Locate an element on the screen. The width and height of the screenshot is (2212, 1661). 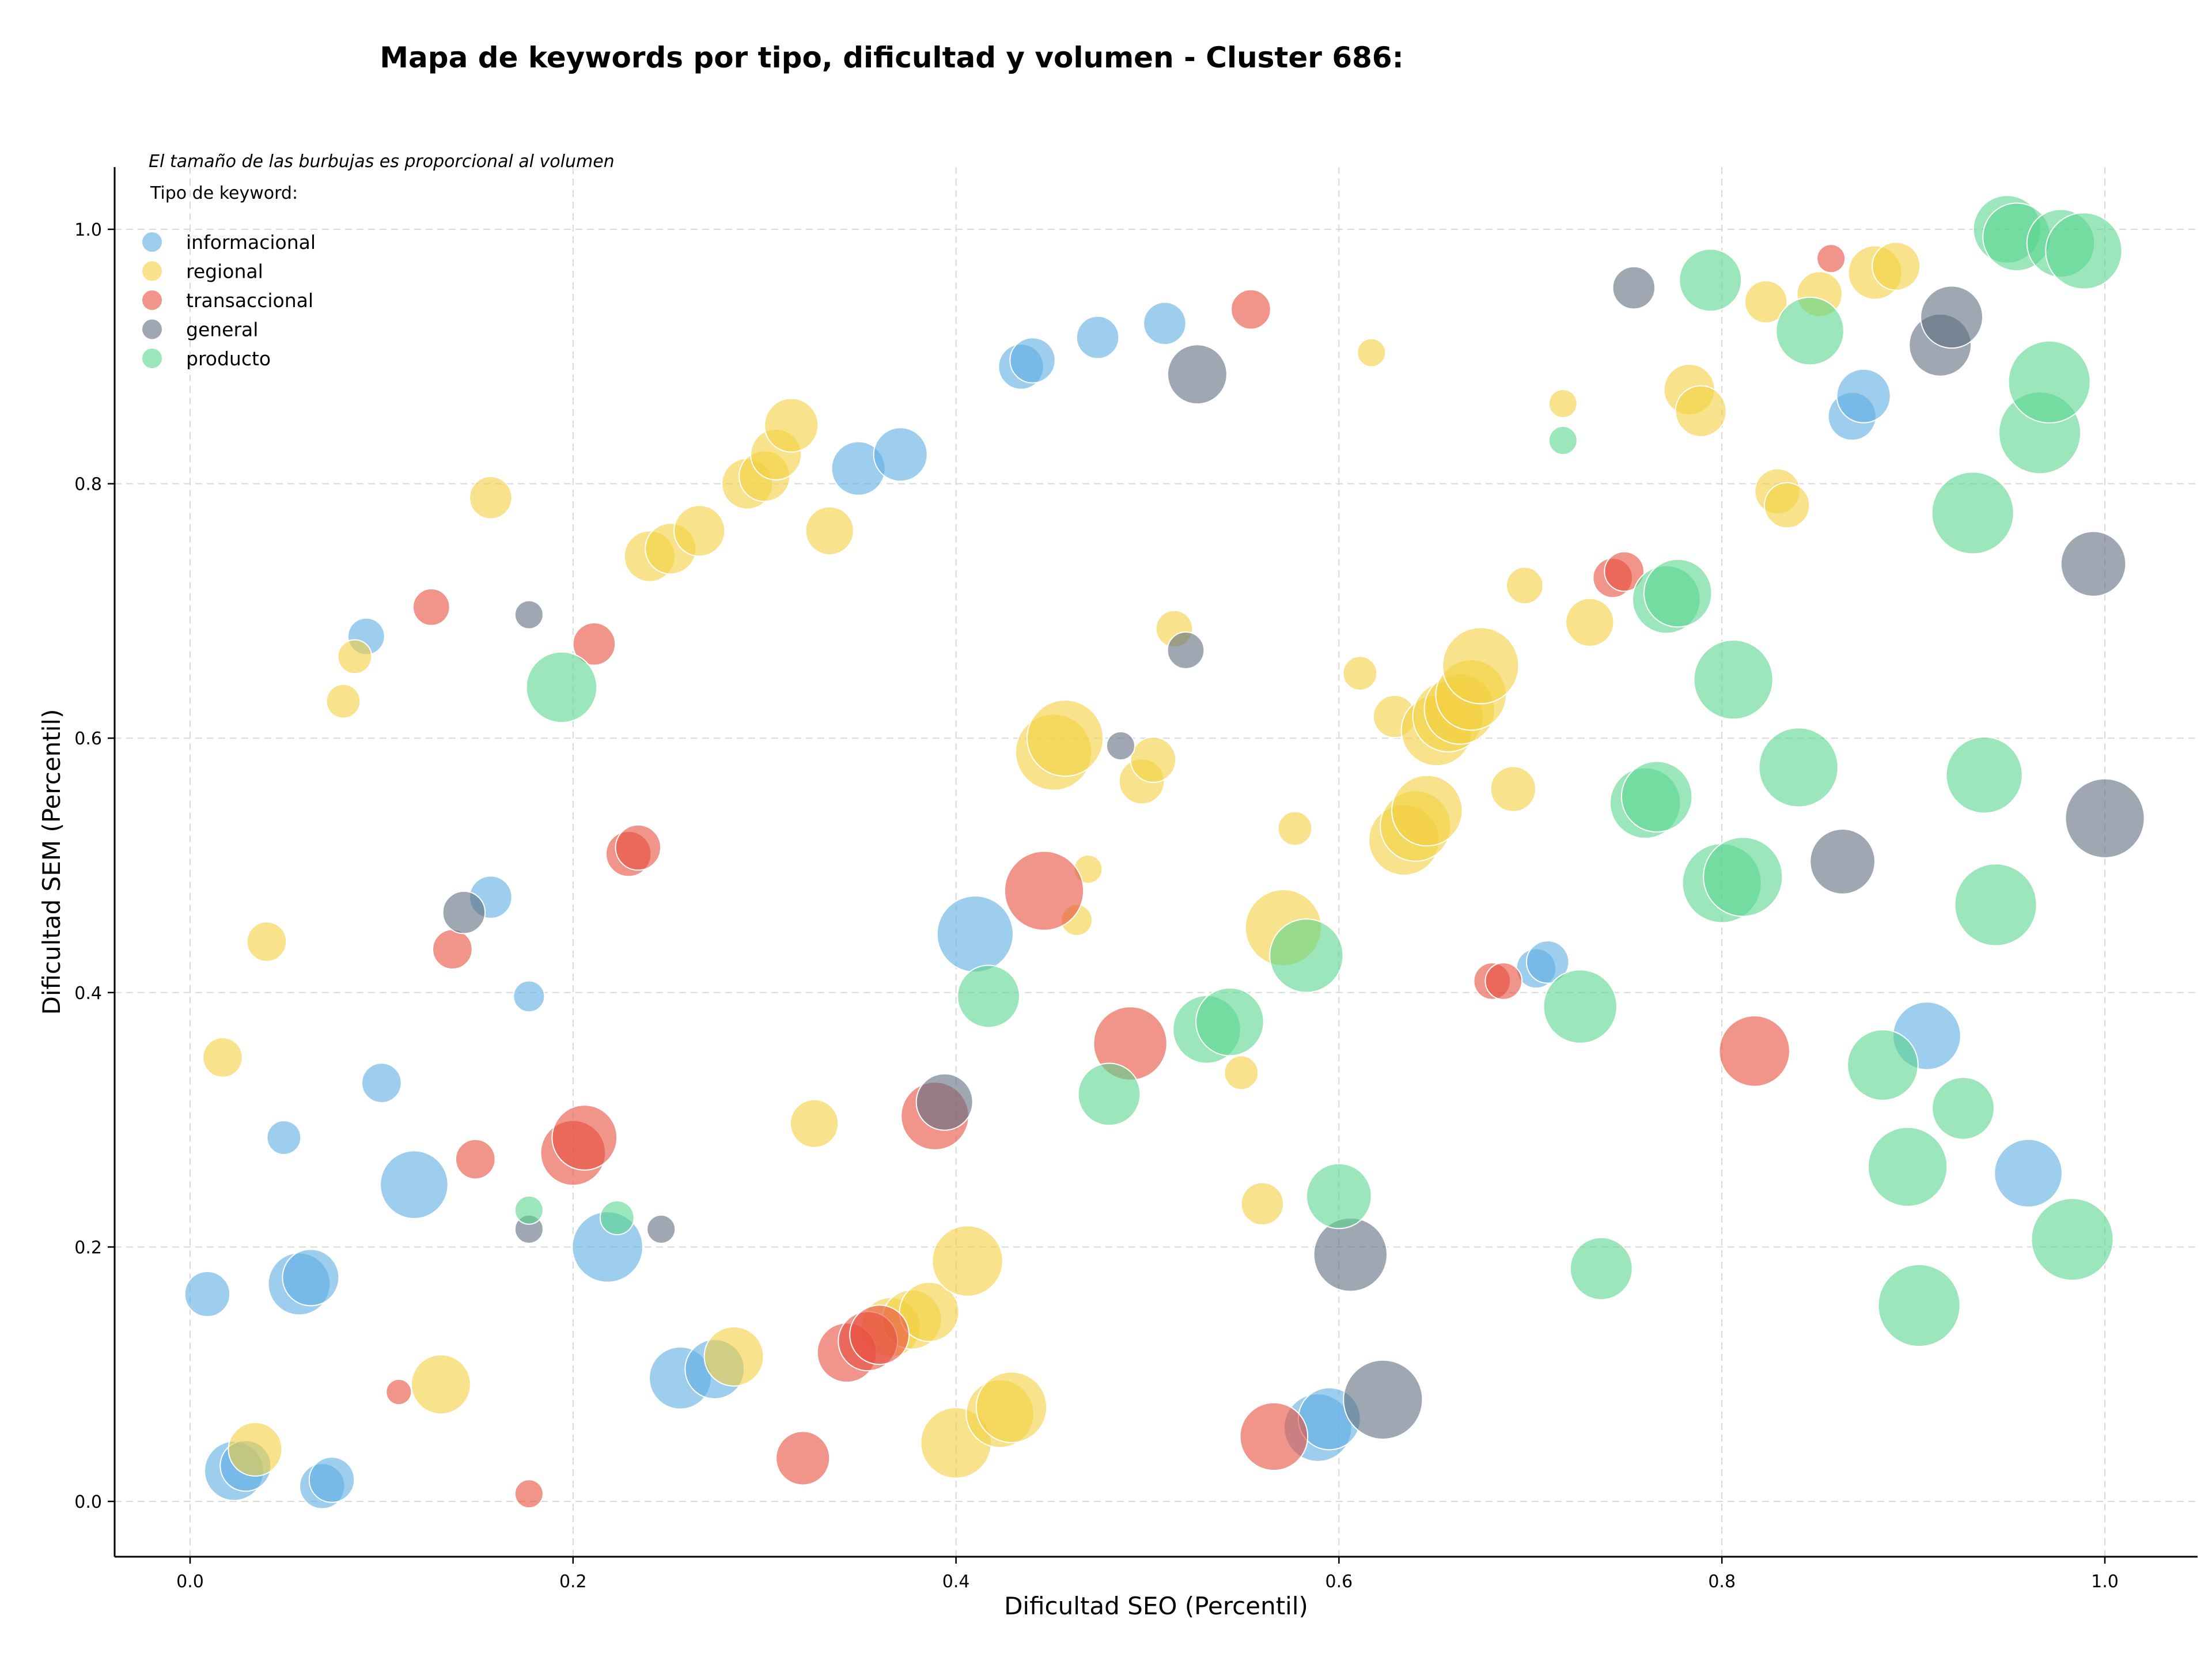
y-tick-label: 0.6 is located at coordinates (88, 739).